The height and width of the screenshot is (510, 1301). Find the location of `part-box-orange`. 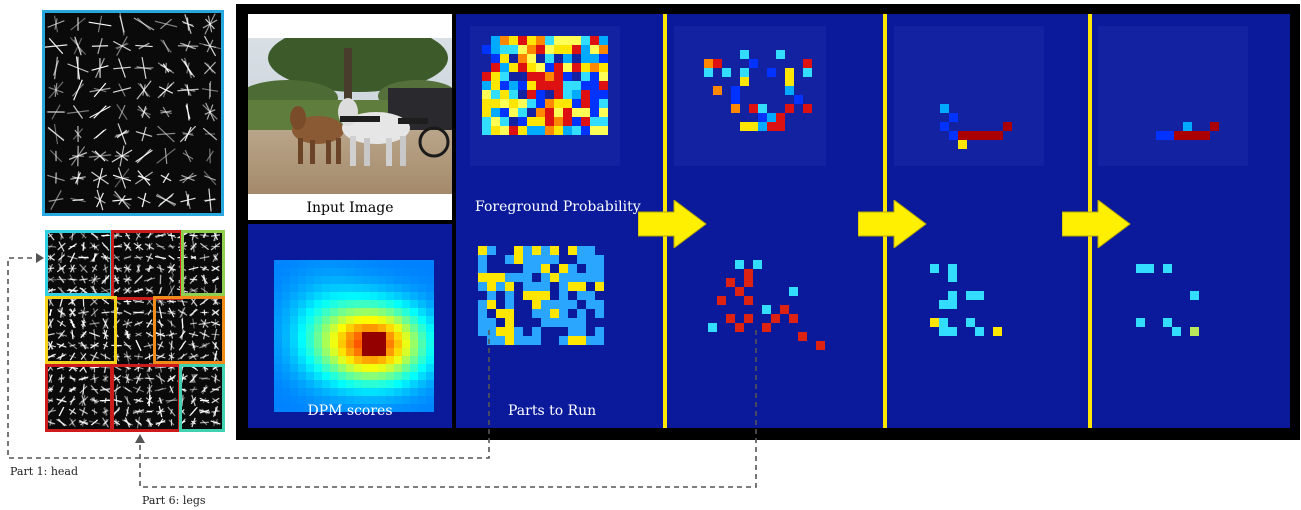

part-box-orange is located at coordinates (189, 330).